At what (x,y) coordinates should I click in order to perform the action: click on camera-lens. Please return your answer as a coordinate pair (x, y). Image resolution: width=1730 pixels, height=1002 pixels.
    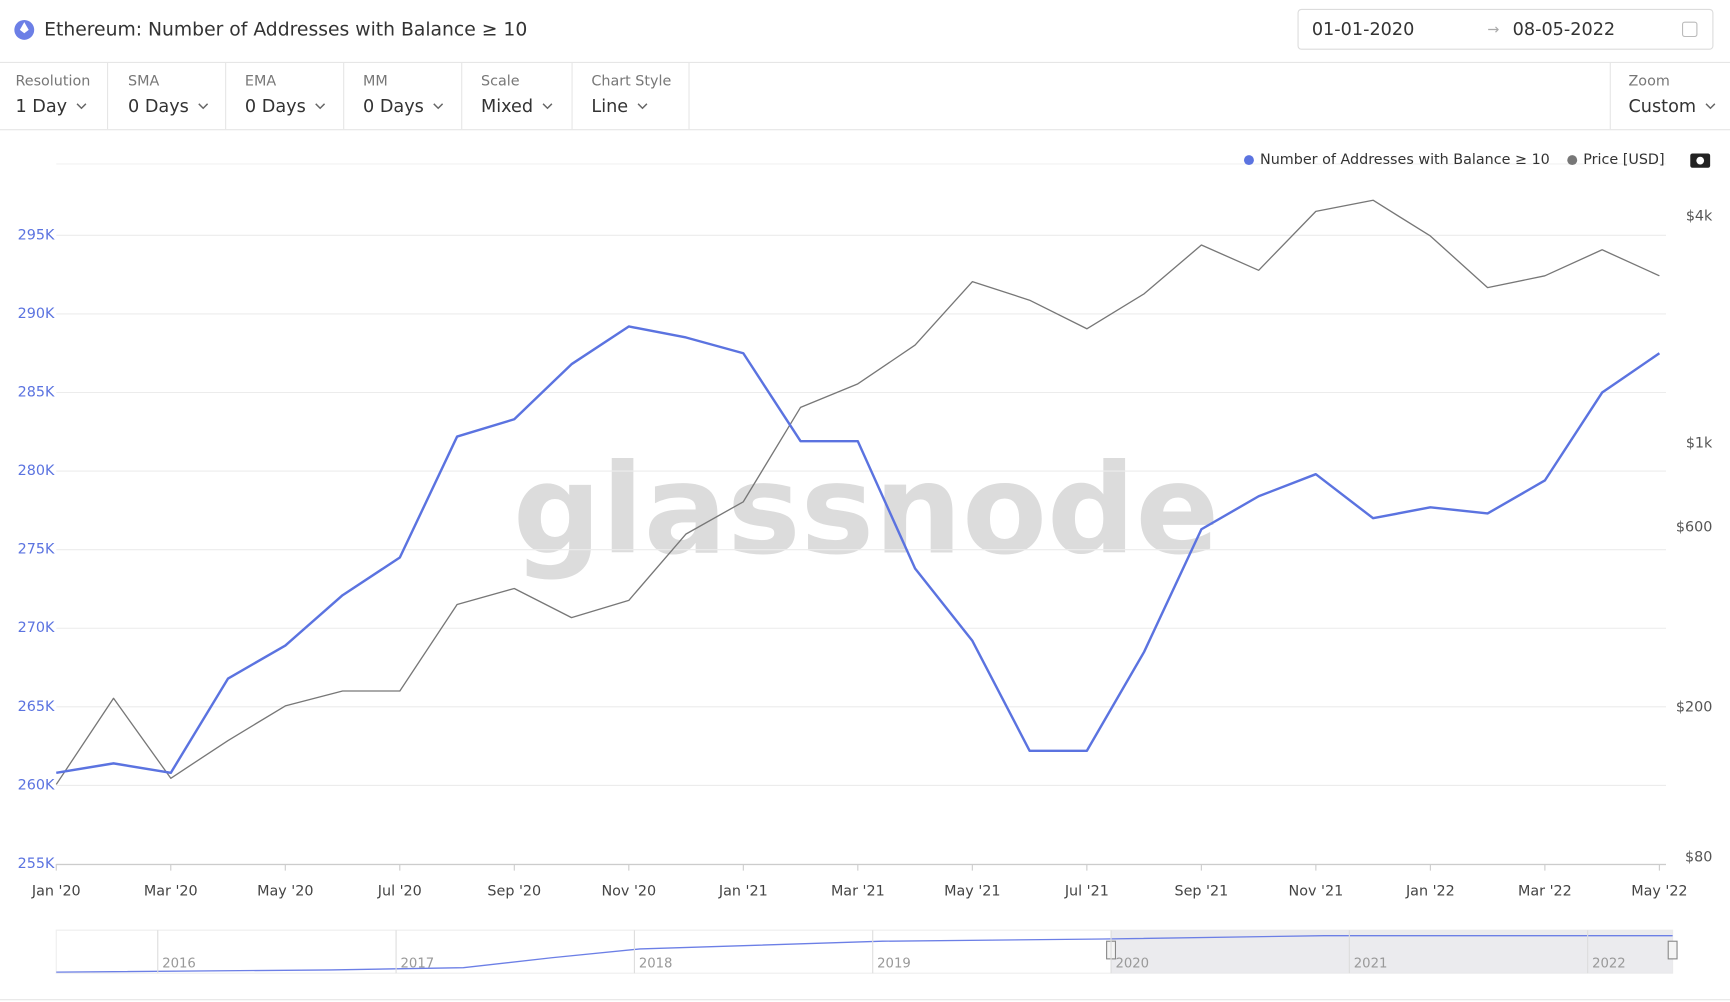
    Looking at the image, I should click on (1700, 160).